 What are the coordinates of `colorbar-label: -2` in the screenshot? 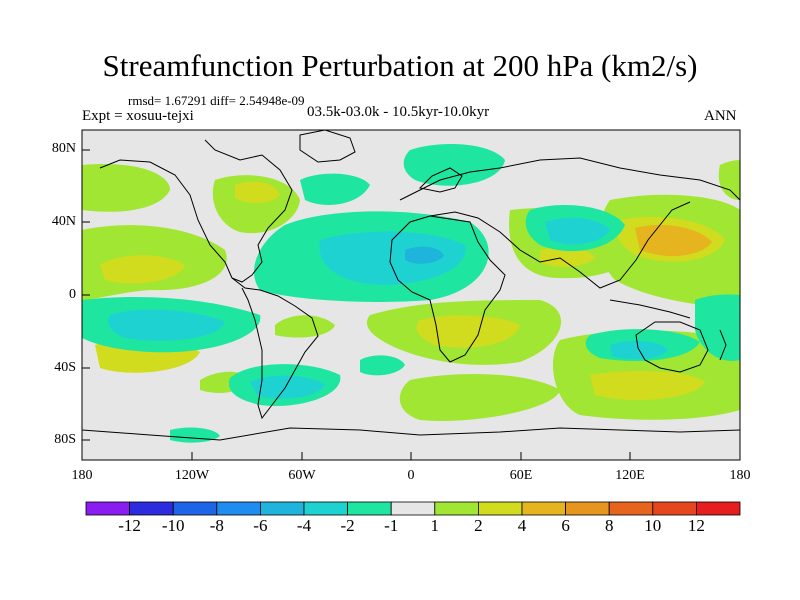 It's located at (347, 525).